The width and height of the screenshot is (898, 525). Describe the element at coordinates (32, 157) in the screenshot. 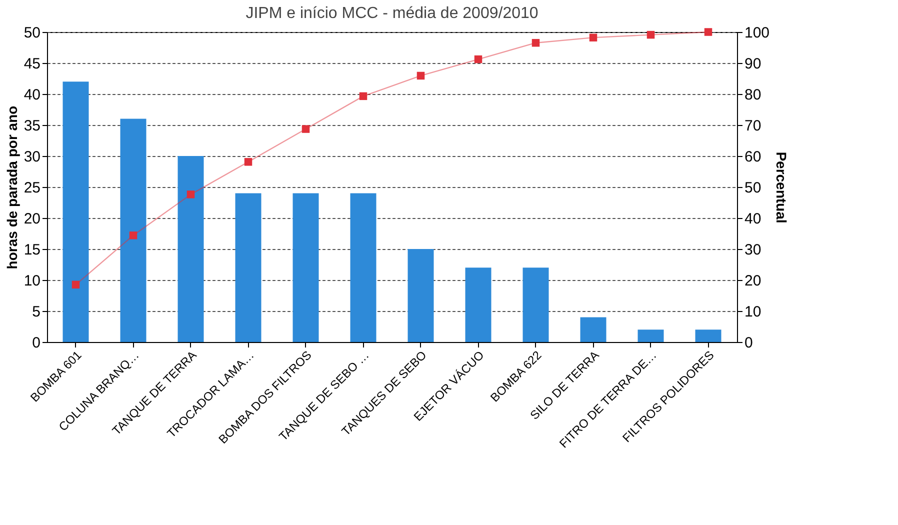

I see `y-tick-label: 30` at that location.